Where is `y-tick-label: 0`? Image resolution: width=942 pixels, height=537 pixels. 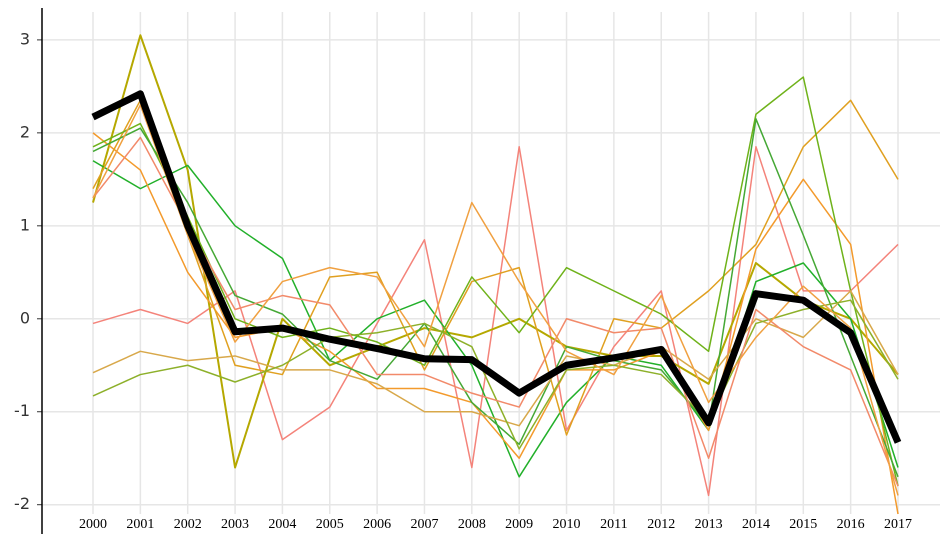 y-tick-label: 0 is located at coordinates (25, 317).